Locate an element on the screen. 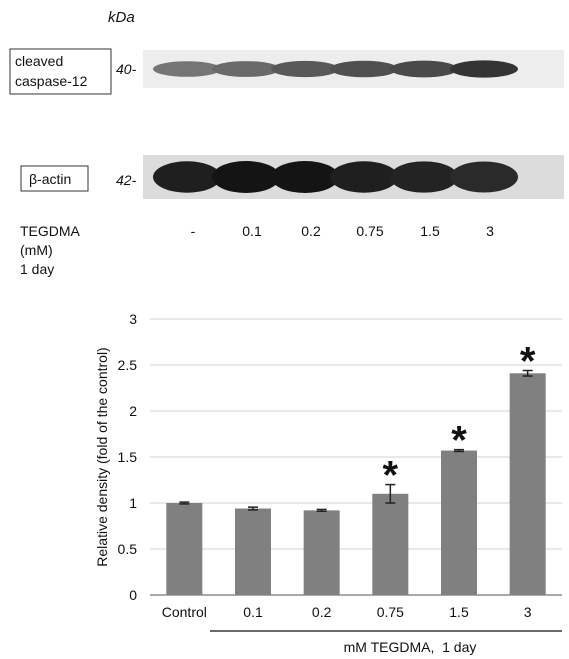 This screenshot has width=569, height=659. beta-actin-label: β-actin is located at coordinates (50, 179).